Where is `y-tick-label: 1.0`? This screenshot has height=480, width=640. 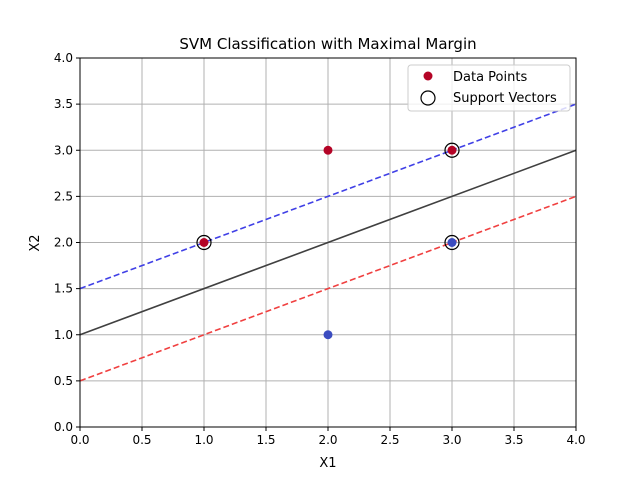
y-tick-label: 1.0 is located at coordinates (63, 335).